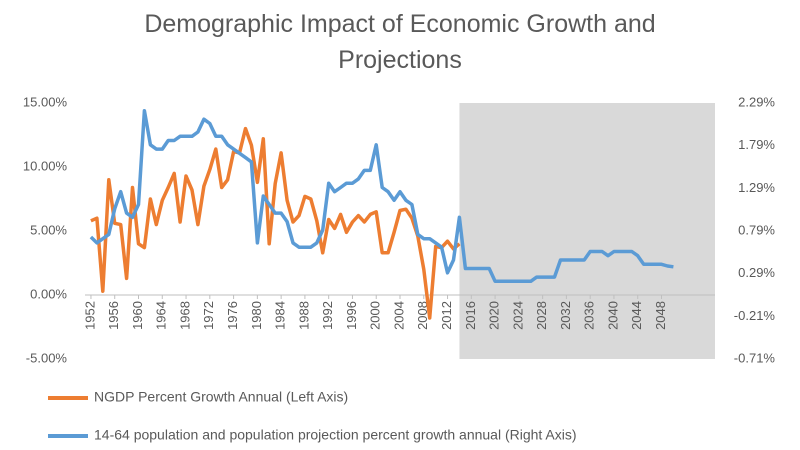 This screenshot has width=800, height=450. What do you see at coordinates (565, 315) in the screenshot?
I see `x-tick-label: 2032` at bounding box center [565, 315].